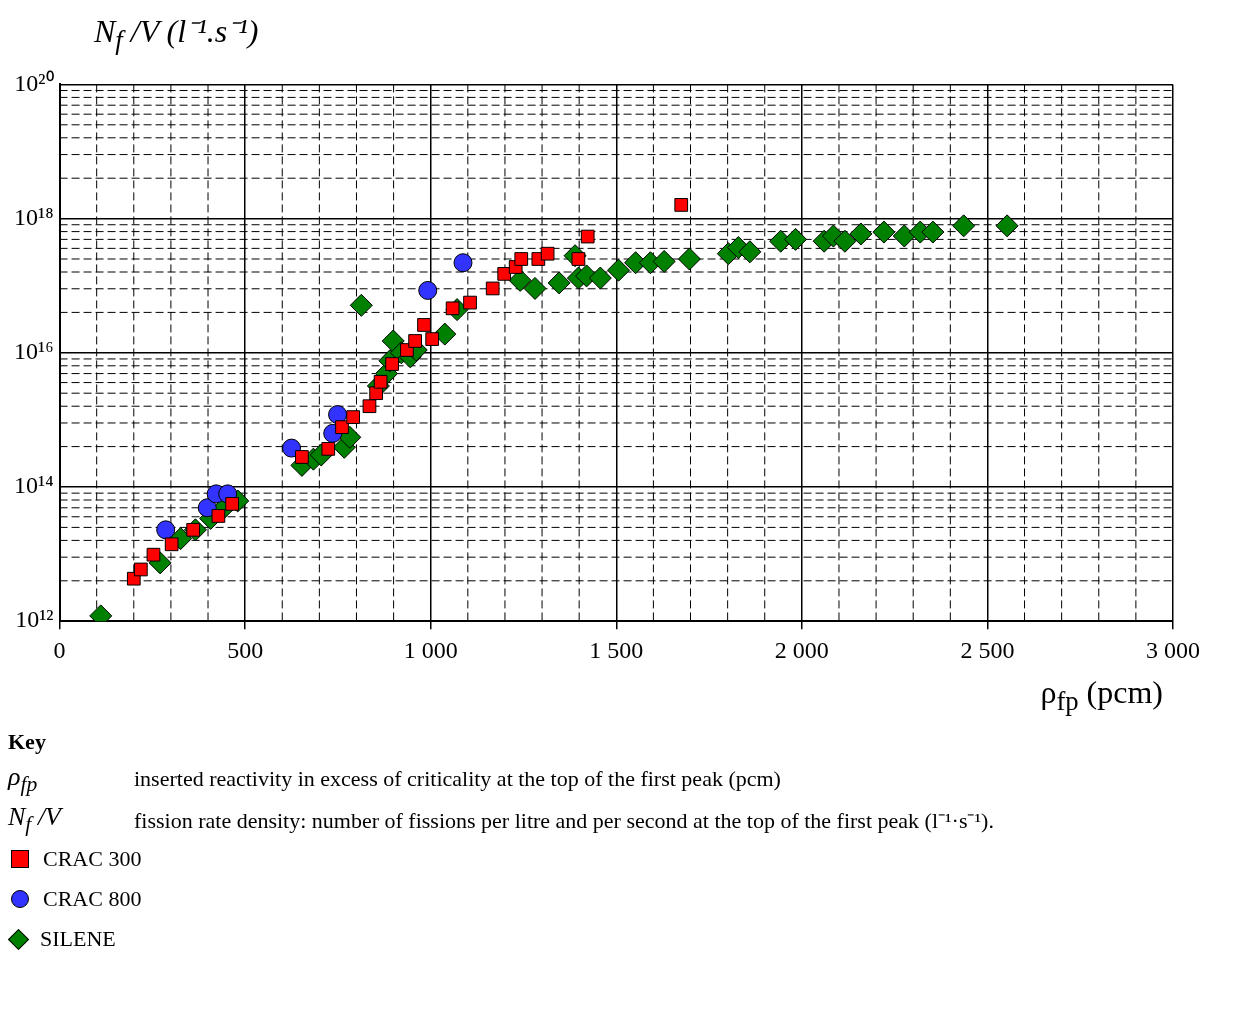  Describe the element at coordinates (430, 649) in the screenshot. I see `x-tick-label: 1 000` at that location.